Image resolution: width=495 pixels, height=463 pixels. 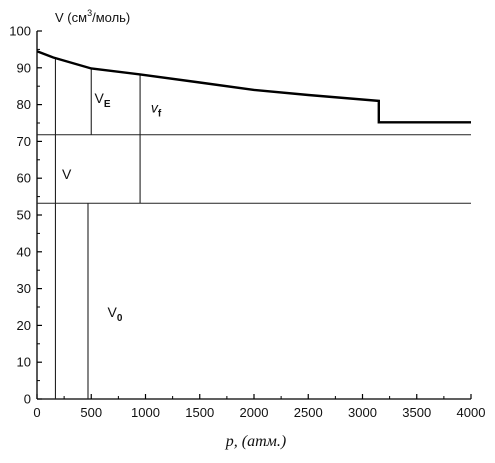 I want to click on y-axis-label-sup: 3, so click(x=89, y=13).